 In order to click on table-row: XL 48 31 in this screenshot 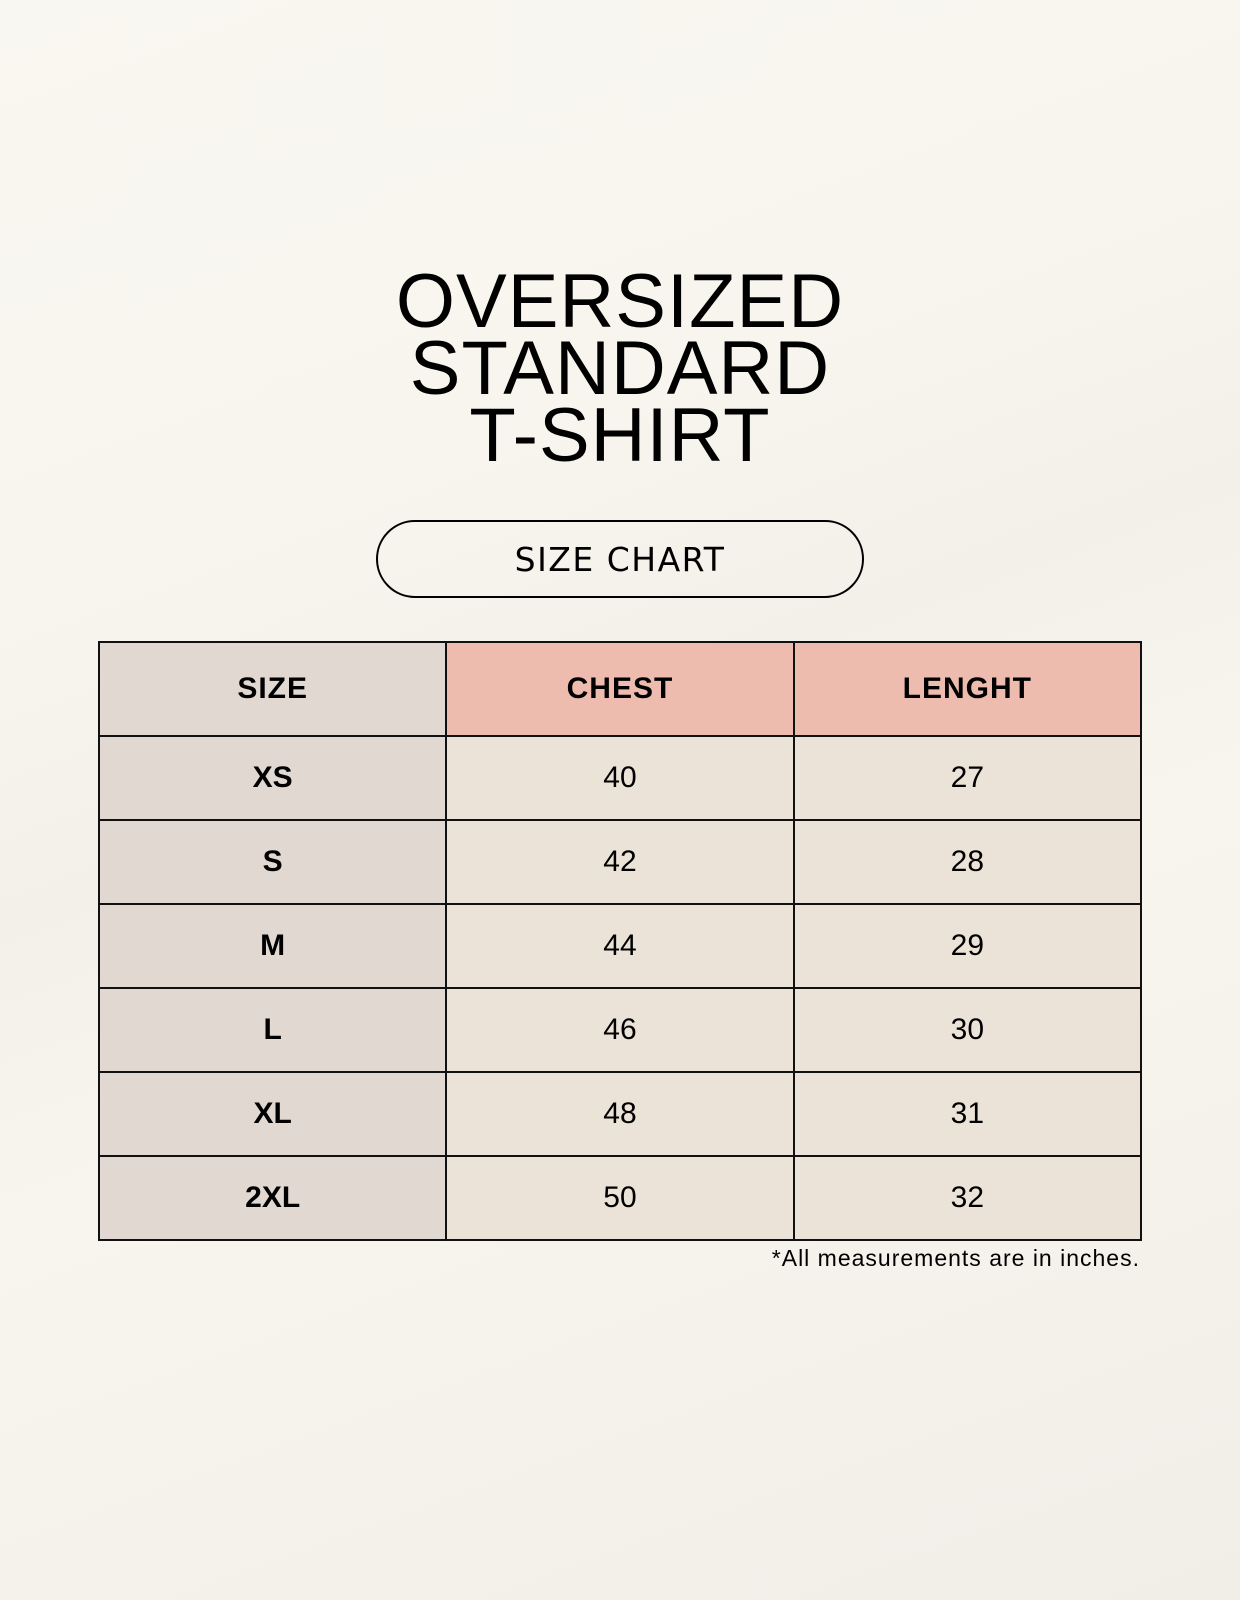, I will do `click(620, 1114)`.